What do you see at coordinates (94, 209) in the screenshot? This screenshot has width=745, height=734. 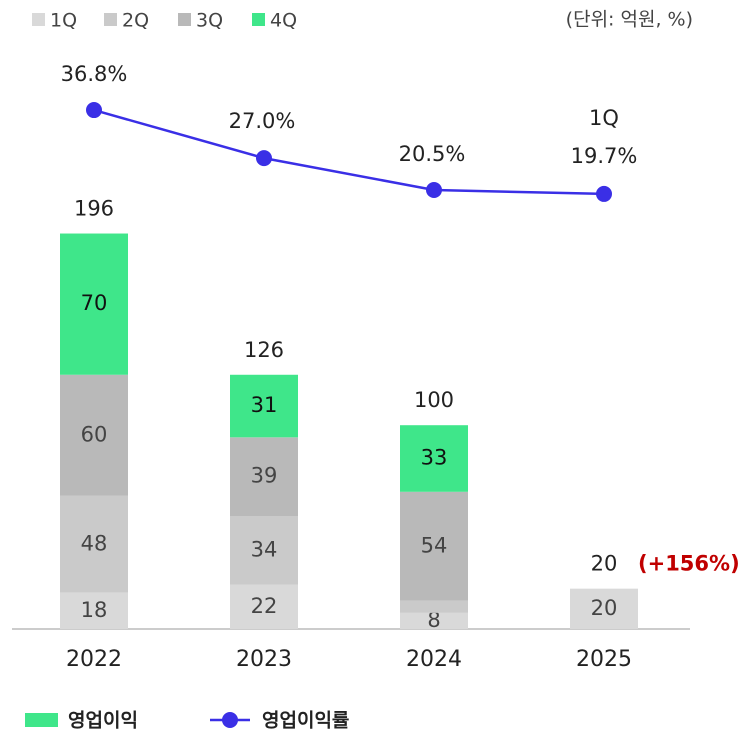 I see `total-label: 196` at bounding box center [94, 209].